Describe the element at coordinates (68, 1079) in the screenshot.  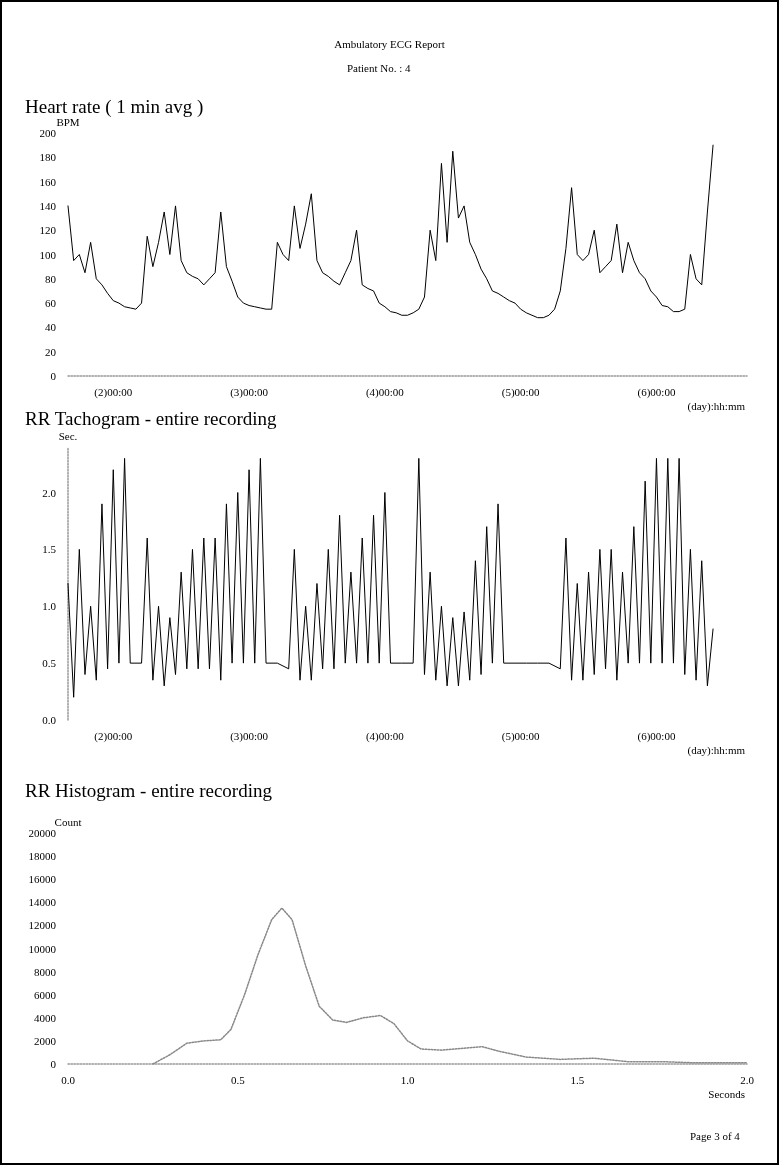
I see `x-tick-label: 0.0` at that location.